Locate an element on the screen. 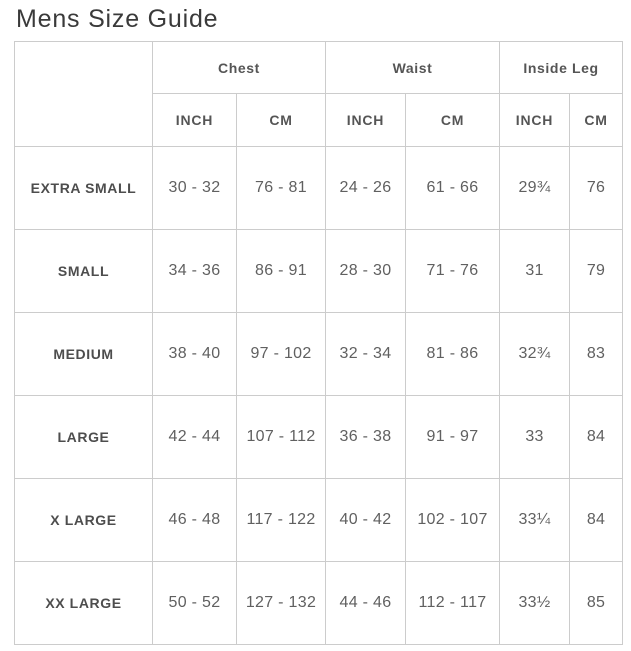  table-row: LARGE 42 - 44 107 - 112 36 - 38 91 - 97 33 84 is located at coordinates (319, 437).